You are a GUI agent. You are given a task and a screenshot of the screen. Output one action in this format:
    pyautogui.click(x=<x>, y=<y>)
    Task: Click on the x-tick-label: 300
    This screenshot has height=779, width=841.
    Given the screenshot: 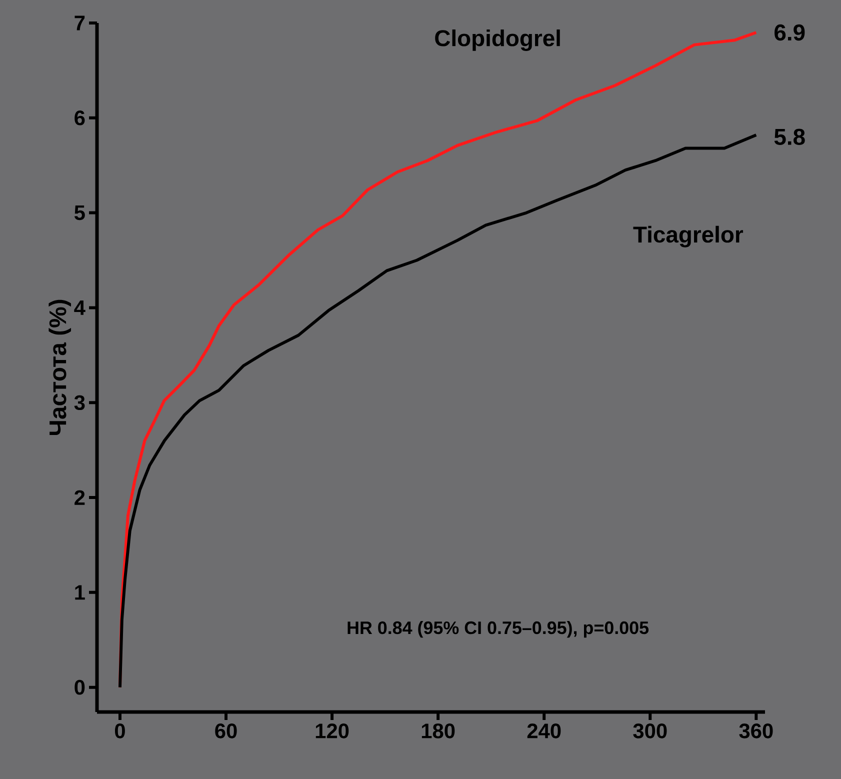 What is the action you would take?
    pyautogui.click(x=650, y=731)
    